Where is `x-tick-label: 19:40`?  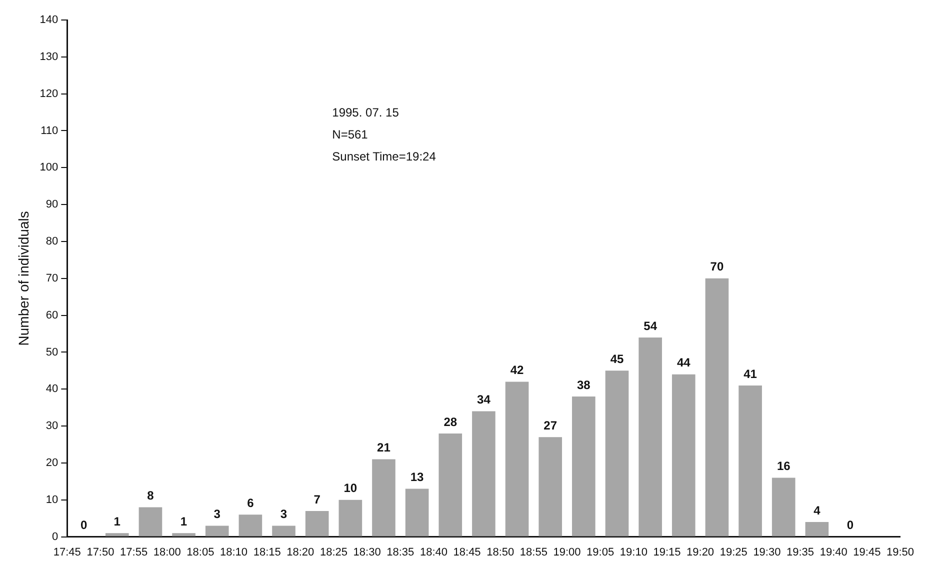
x-tick-label: 19:40 is located at coordinates (834, 552).